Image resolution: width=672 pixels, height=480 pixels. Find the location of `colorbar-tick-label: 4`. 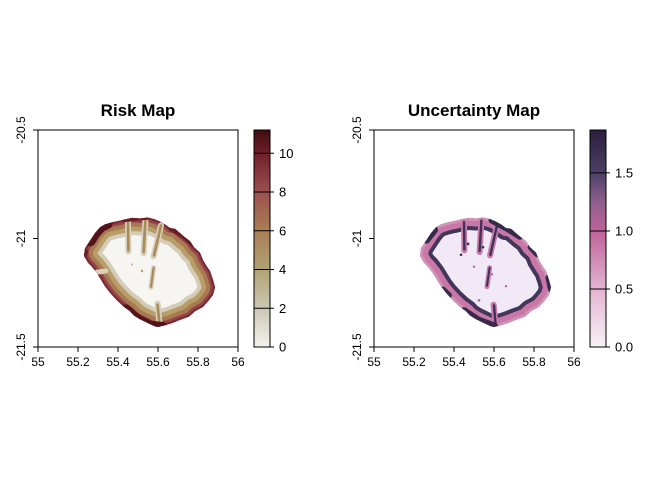

colorbar-tick-label: 4 is located at coordinates (282, 269).